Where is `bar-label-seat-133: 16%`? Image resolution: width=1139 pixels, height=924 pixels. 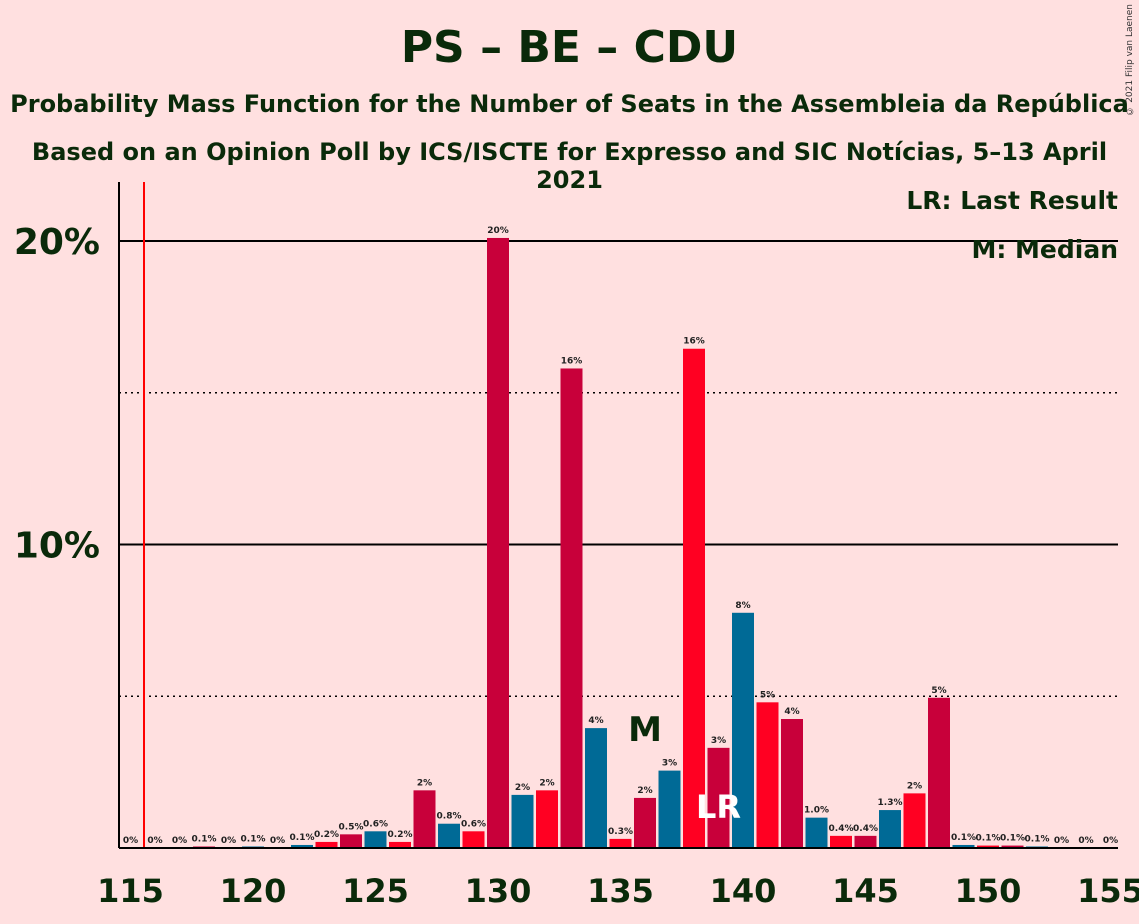
bar-label-seat-133: 16% is located at coordinates (572, 361).